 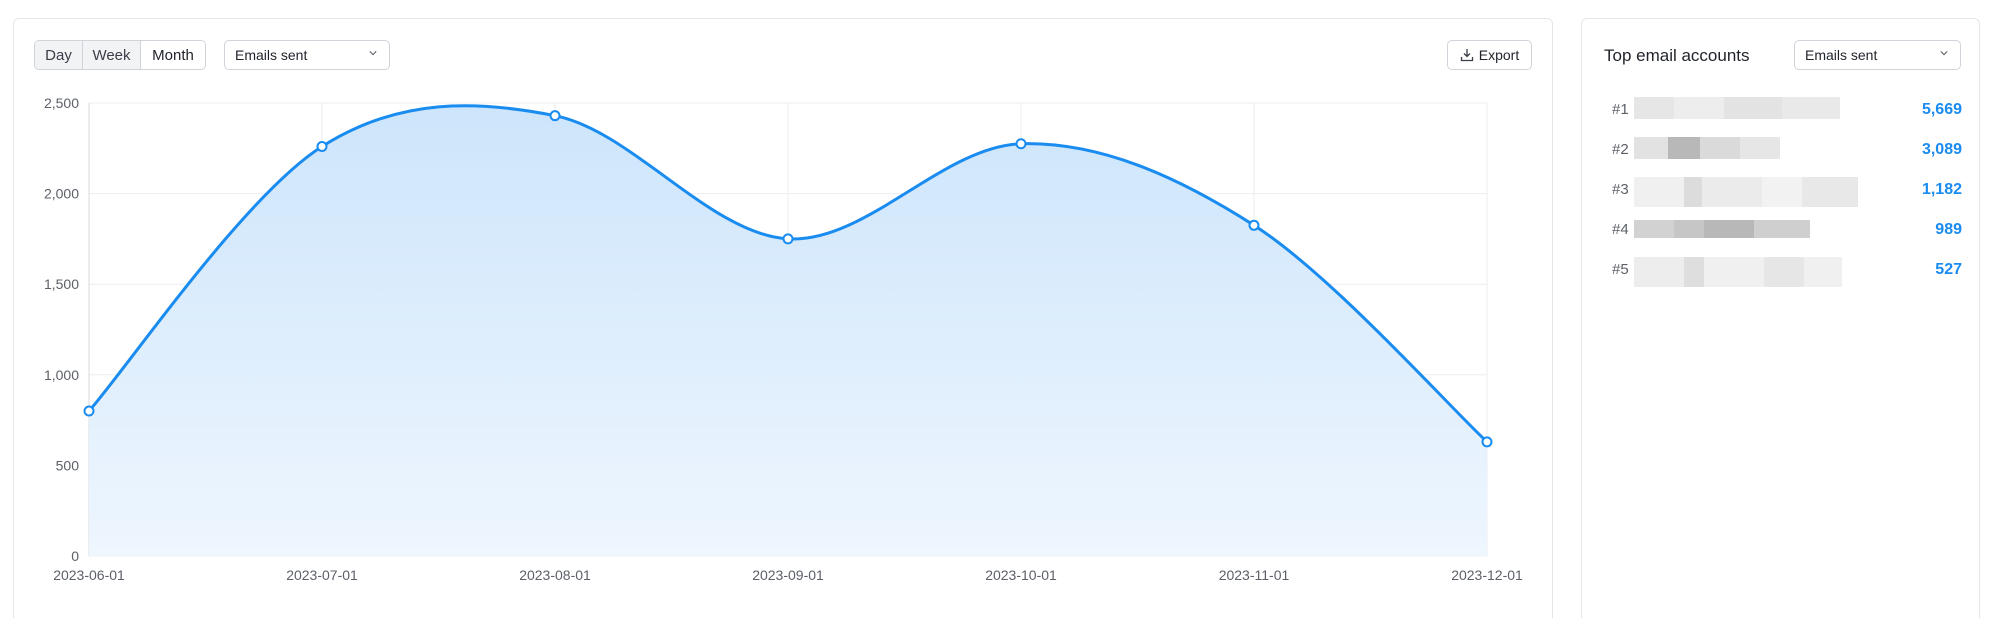 I want to click on period-toggle: Day Week Month, so click(x=120, y=55).